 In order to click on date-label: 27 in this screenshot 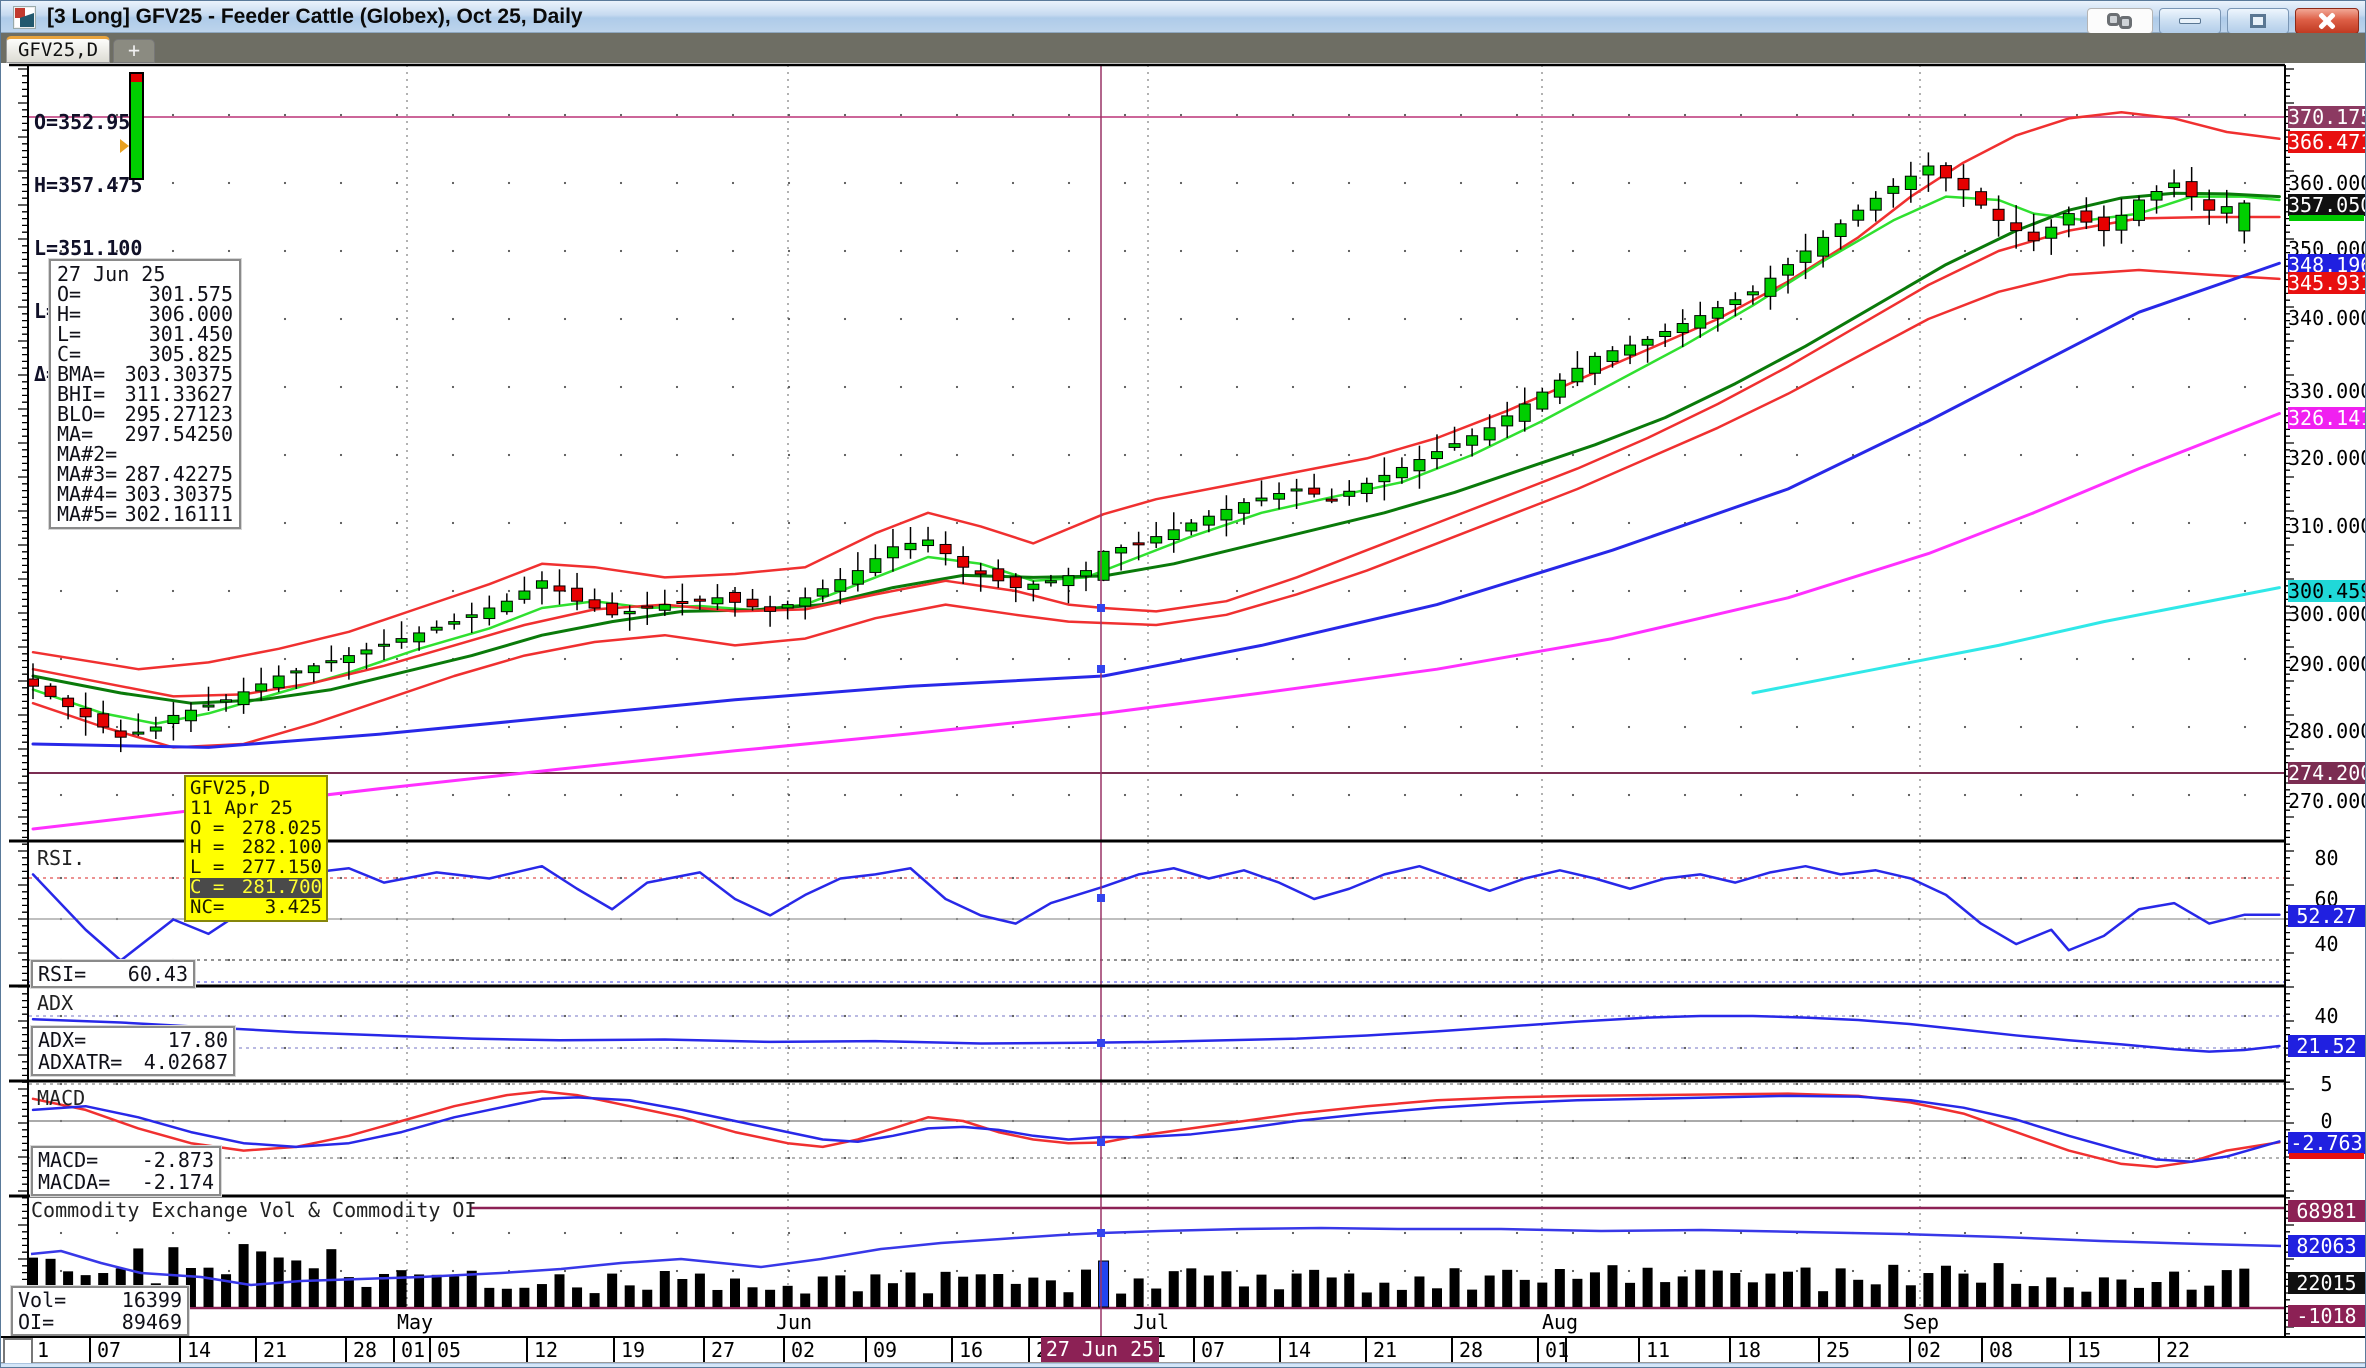, I will do `click(723, 1350)`.